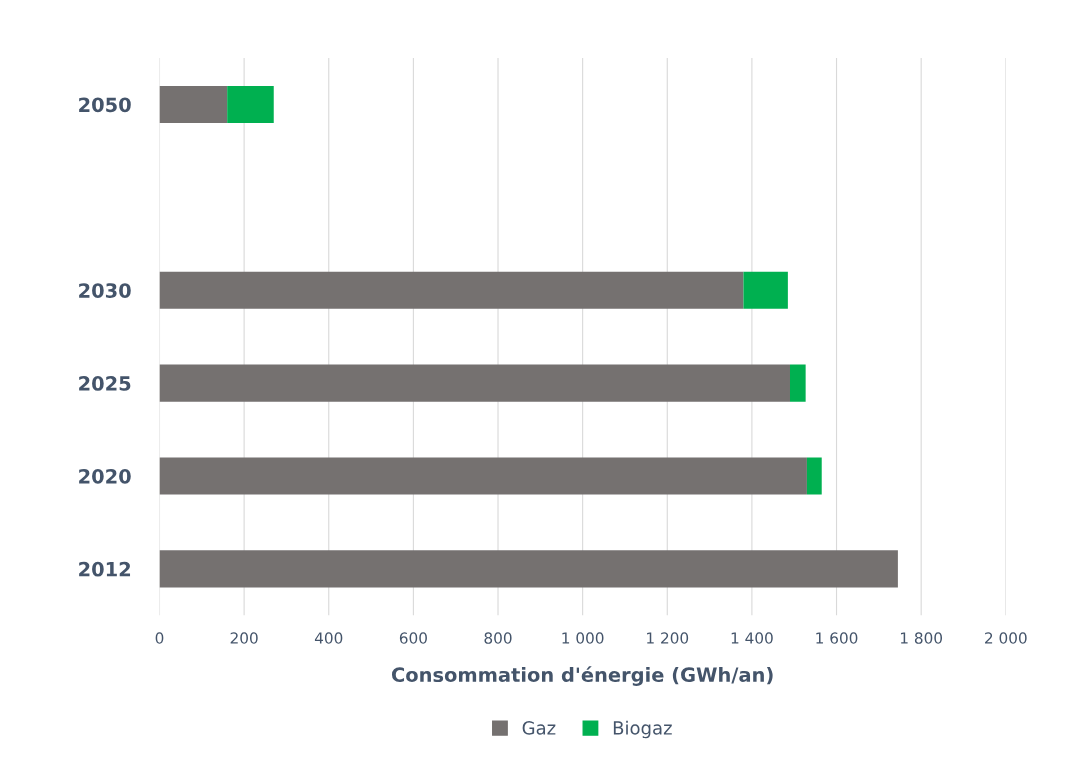 Image resolution: width=1085 pixels, height=774 pixels. Describe the element at coordinates (159, 638) in the screenshot. I see `x-tick-label: 0` at that location.